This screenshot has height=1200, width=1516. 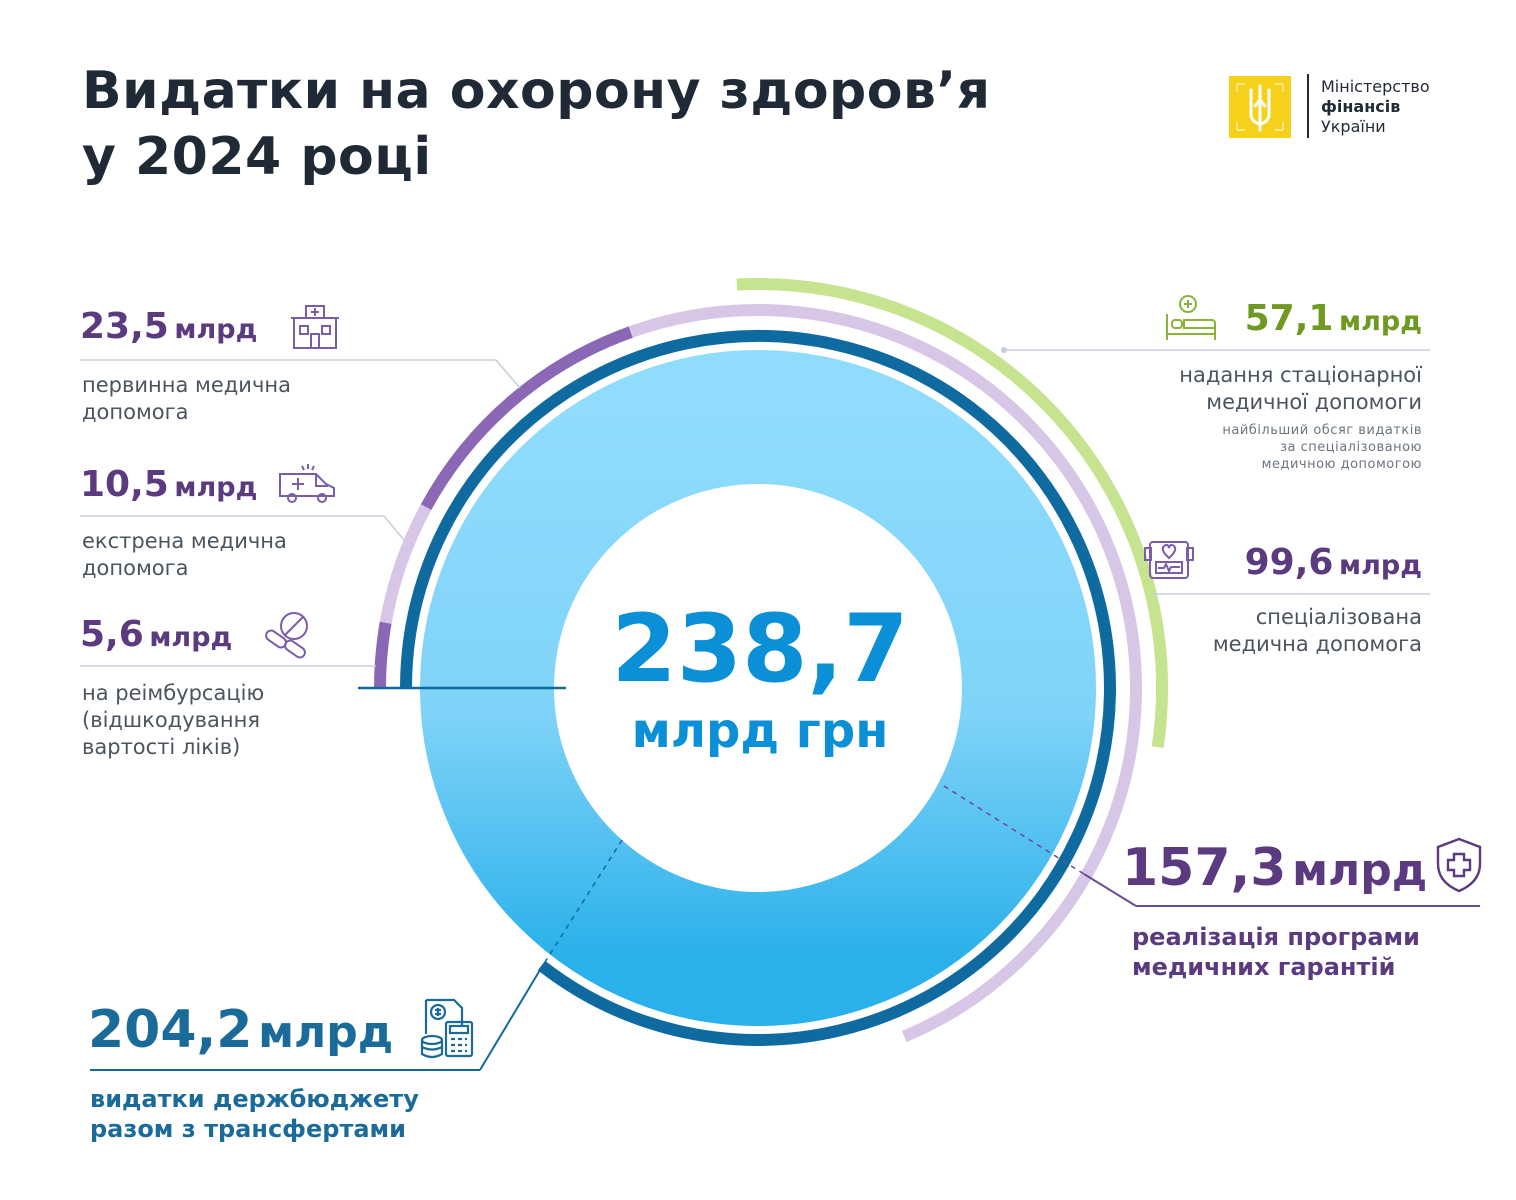 I want to click on reimbursement-arc, so click(x=383, y=655).